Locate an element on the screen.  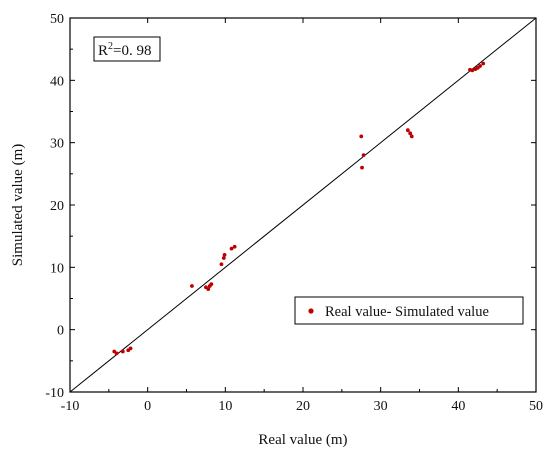
x-tick-label: 10 is located at coordinates (225, 406).